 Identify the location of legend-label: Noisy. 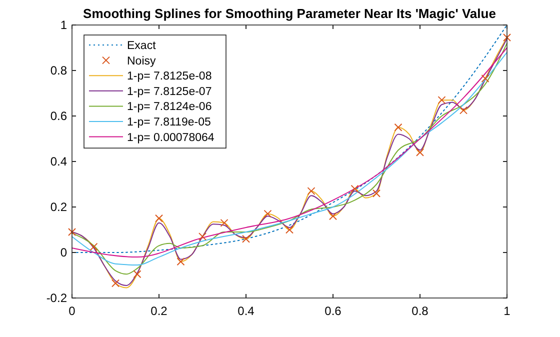
(141, 61).